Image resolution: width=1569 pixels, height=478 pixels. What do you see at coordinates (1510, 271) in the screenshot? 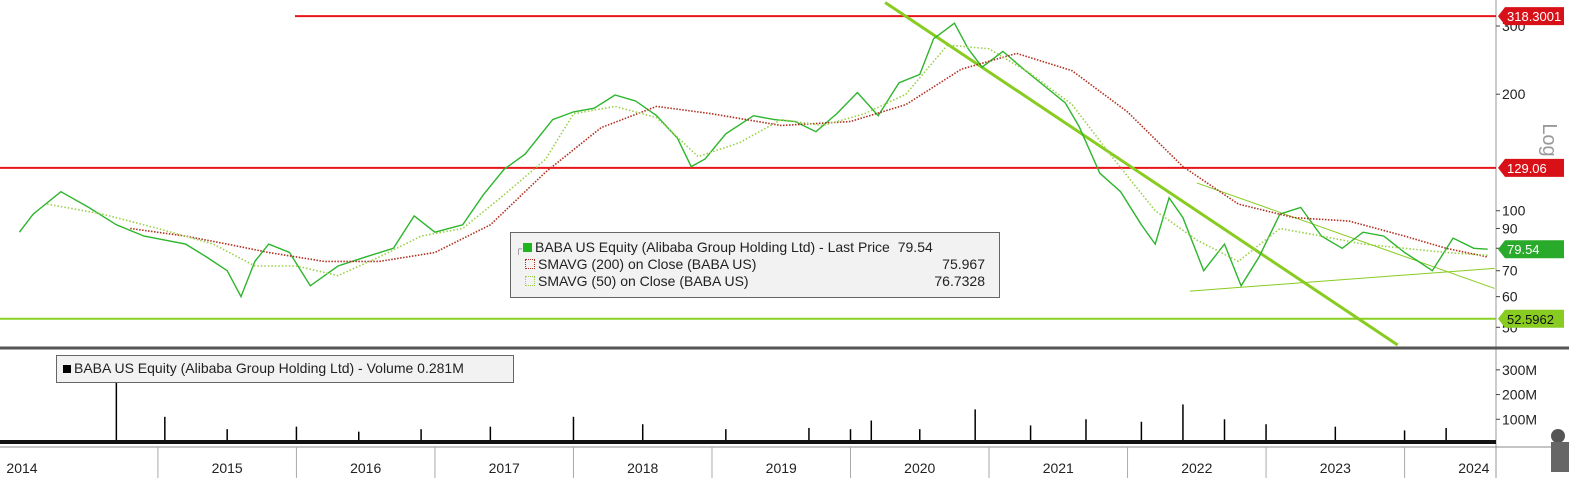
I see `price-tick-label-5: 70` at bounding box center [1510, 271].